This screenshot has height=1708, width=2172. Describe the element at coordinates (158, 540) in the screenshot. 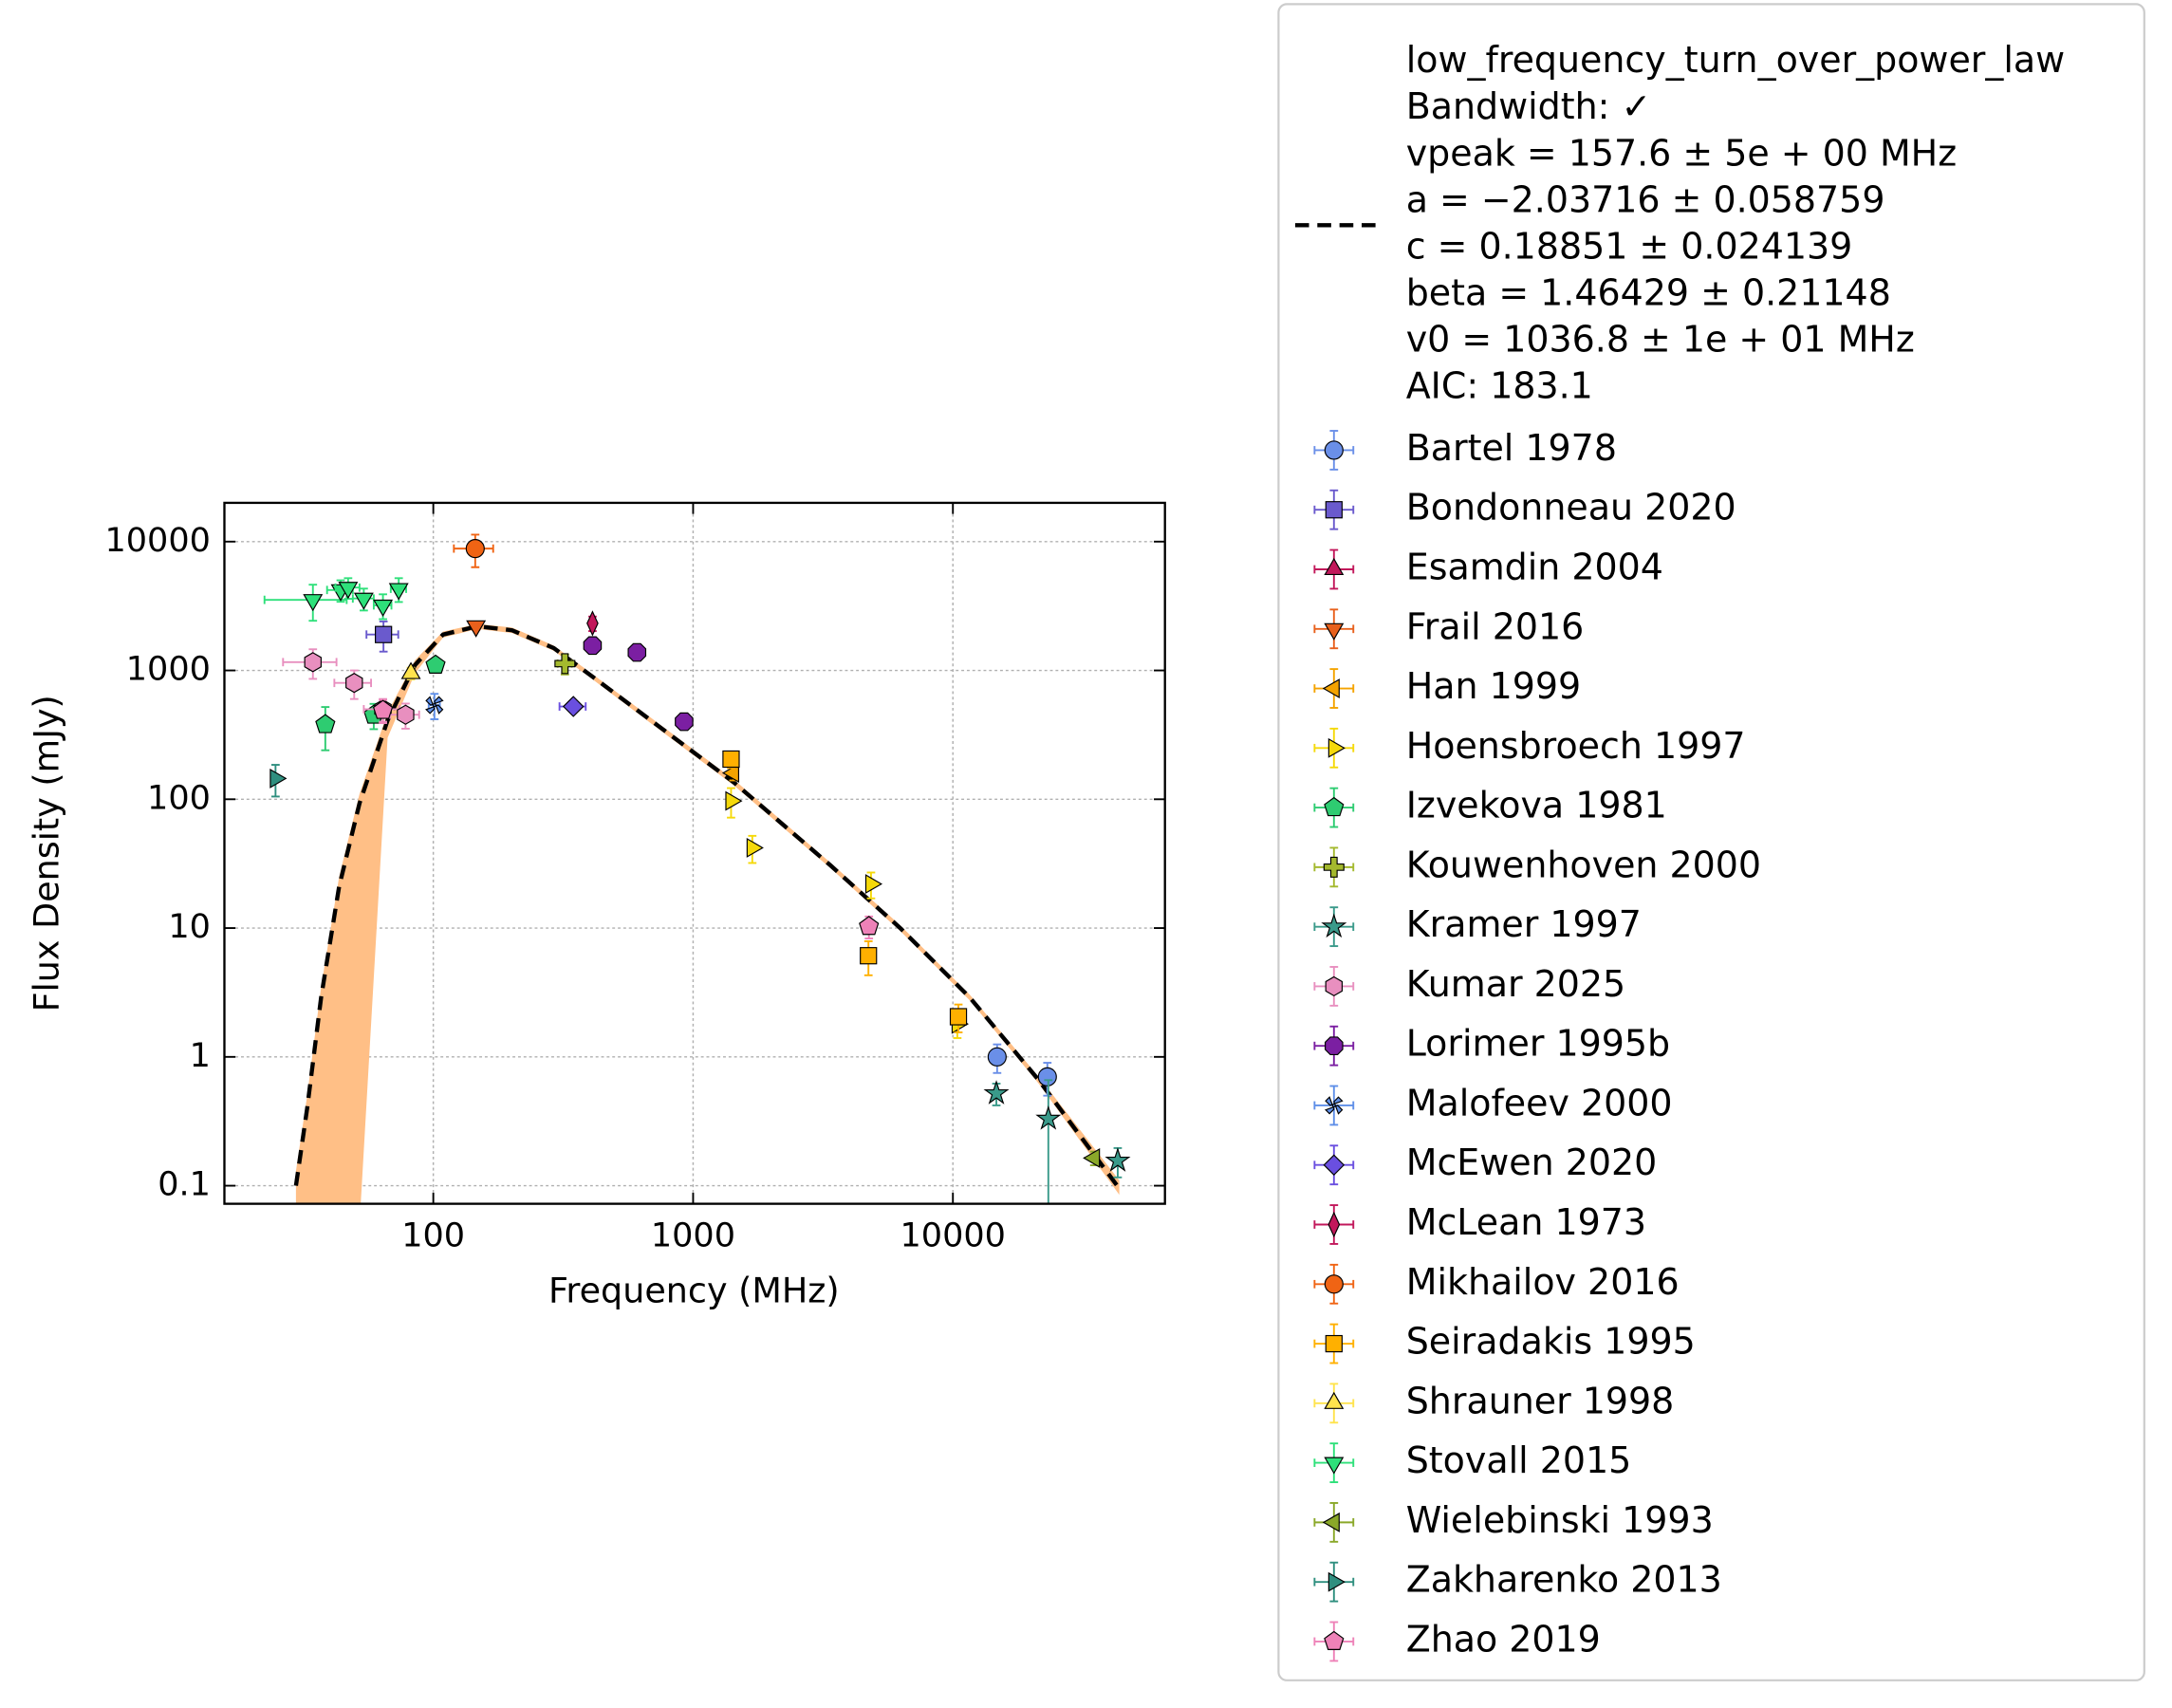

I see `y-tick-label: 10000` at that location.